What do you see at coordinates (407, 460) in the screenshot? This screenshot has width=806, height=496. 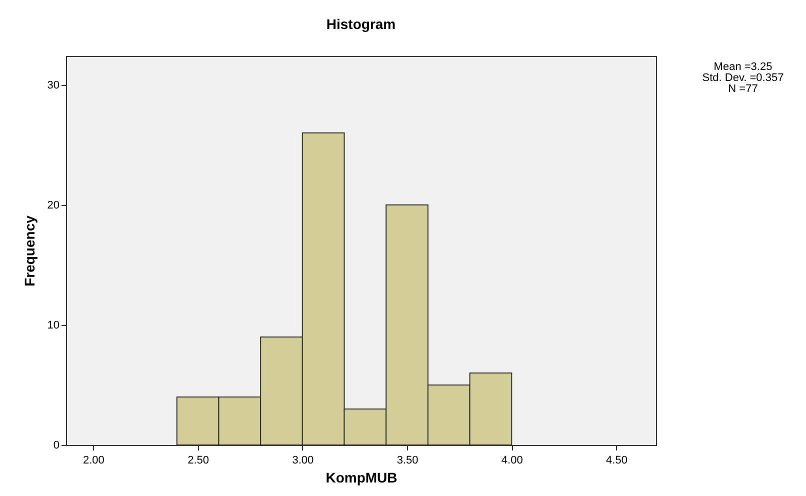 I see `x-tick-label: 3.50` at bounding box center [407, 460].